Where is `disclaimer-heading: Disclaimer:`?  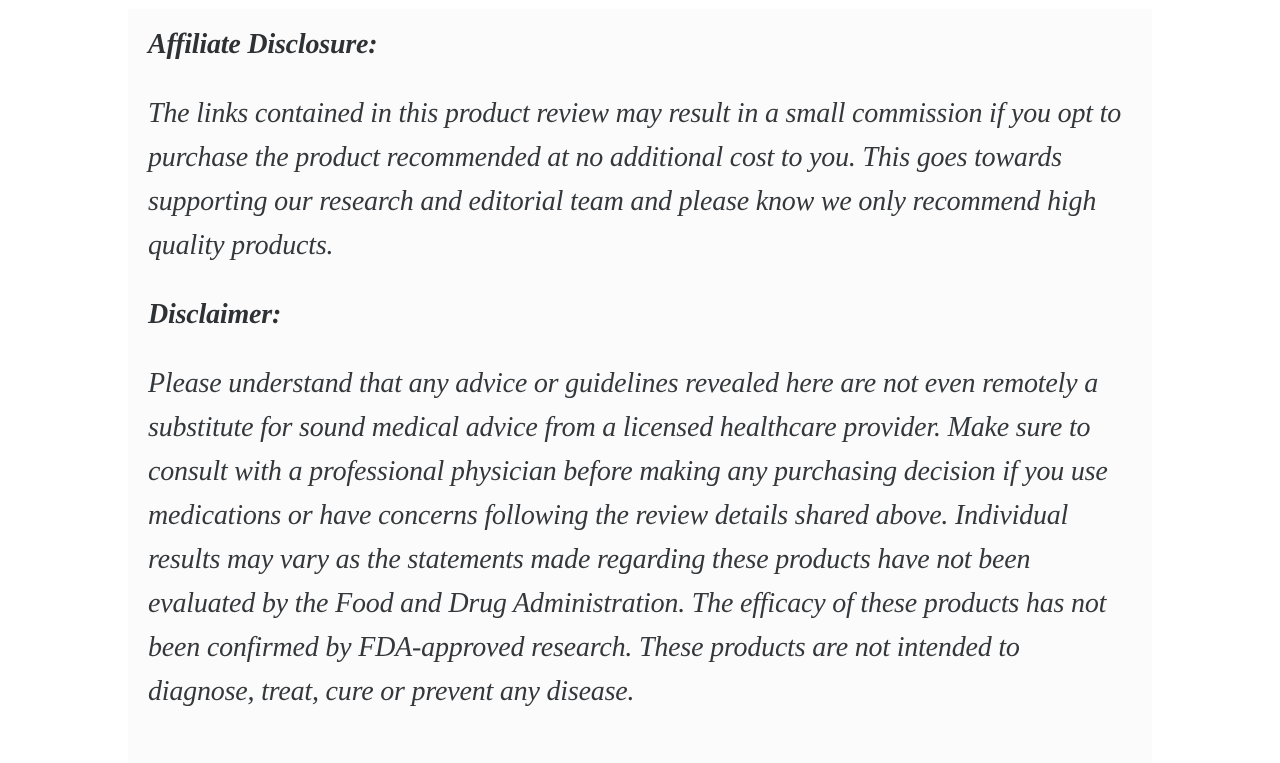 disclaimer-heading: Disclaimer: is located at coordinates (215, 314).